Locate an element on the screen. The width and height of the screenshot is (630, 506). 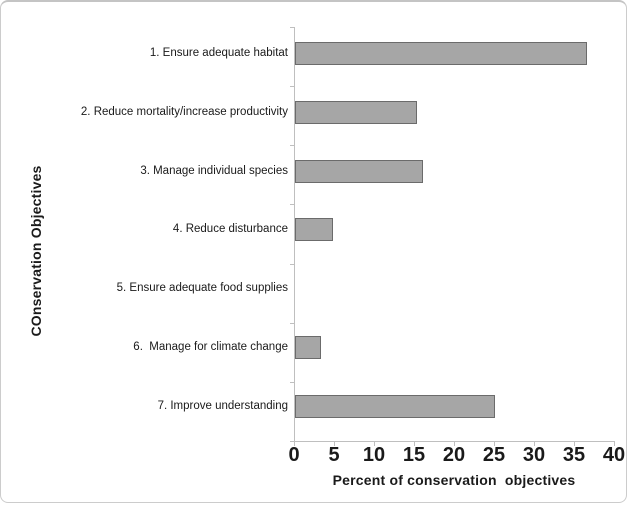
x-tick-label: 10 is located at coordinates (374, 455).